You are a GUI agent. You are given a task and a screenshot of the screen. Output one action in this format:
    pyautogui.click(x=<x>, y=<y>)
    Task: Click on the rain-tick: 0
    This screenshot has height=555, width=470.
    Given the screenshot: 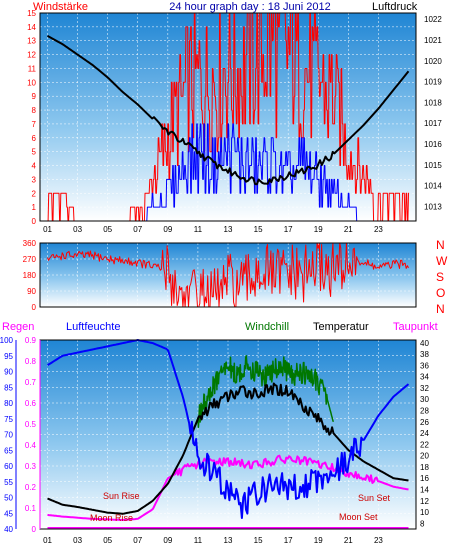 What is the action you would take?
    pyautogui.click(x=34, y=529)
    